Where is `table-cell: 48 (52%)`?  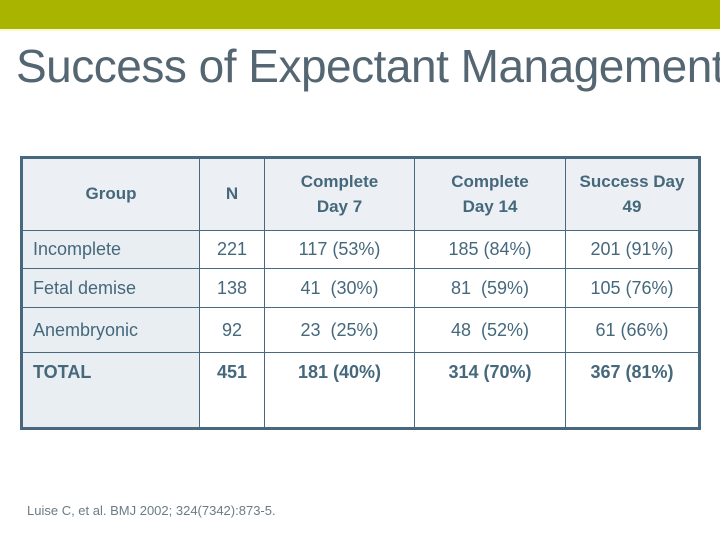
table-cell: 48 (52%) is located at coordinates (490, 330).